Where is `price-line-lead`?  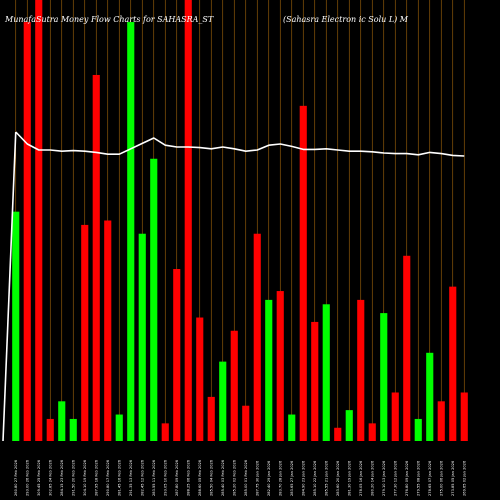 price-line-lead is located at coordinates (9, 286).